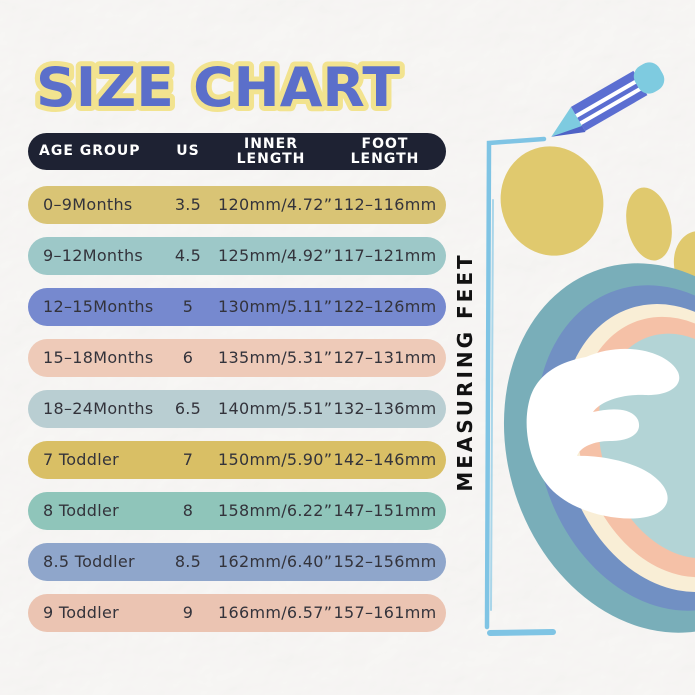 The image size is (695, 695). What do you see at coordinates (188, 306) in the screenshot?
I see `cell-us-size: 5` at bounding box center [188, 306].